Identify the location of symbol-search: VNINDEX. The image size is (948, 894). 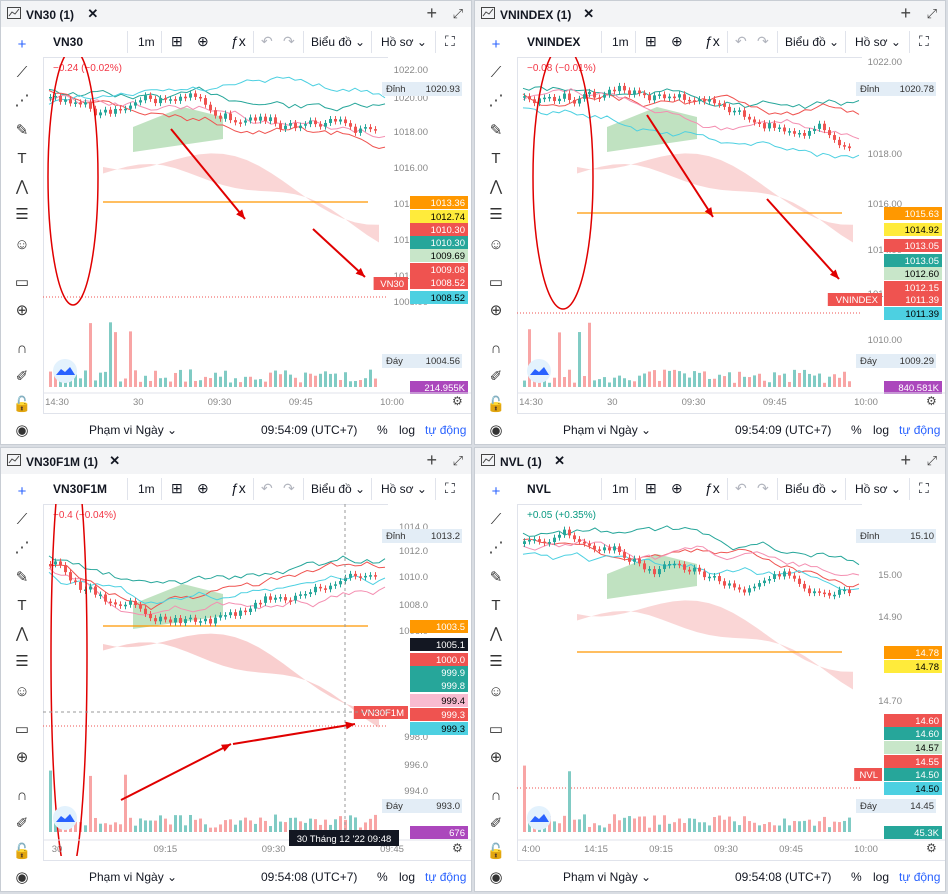
(553, 42).